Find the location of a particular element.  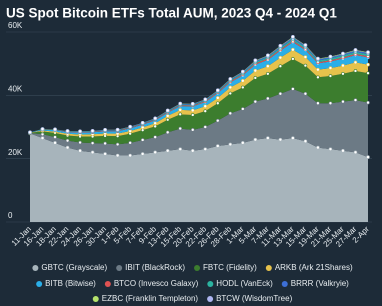

legend-item: GBTC (Grayscale) is located at coordinates (69, 267).